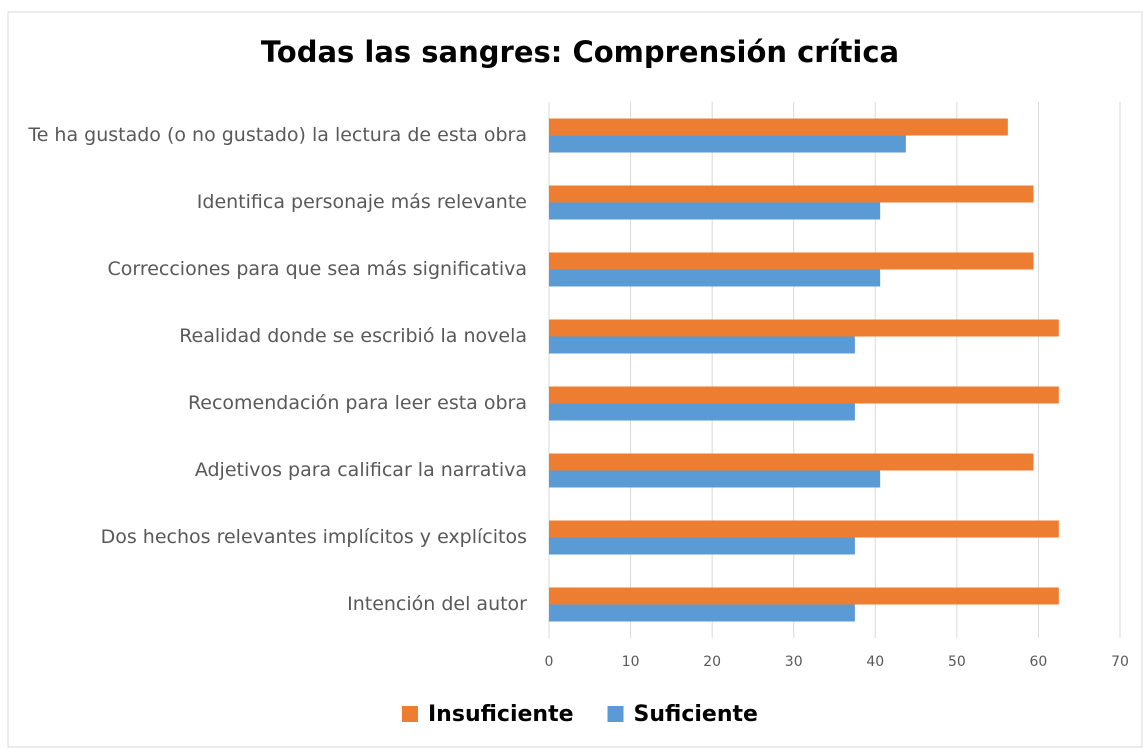 This screenshot has height=749, width=1143. I want to click on legend-label: Suficiente, so click(696, 714).